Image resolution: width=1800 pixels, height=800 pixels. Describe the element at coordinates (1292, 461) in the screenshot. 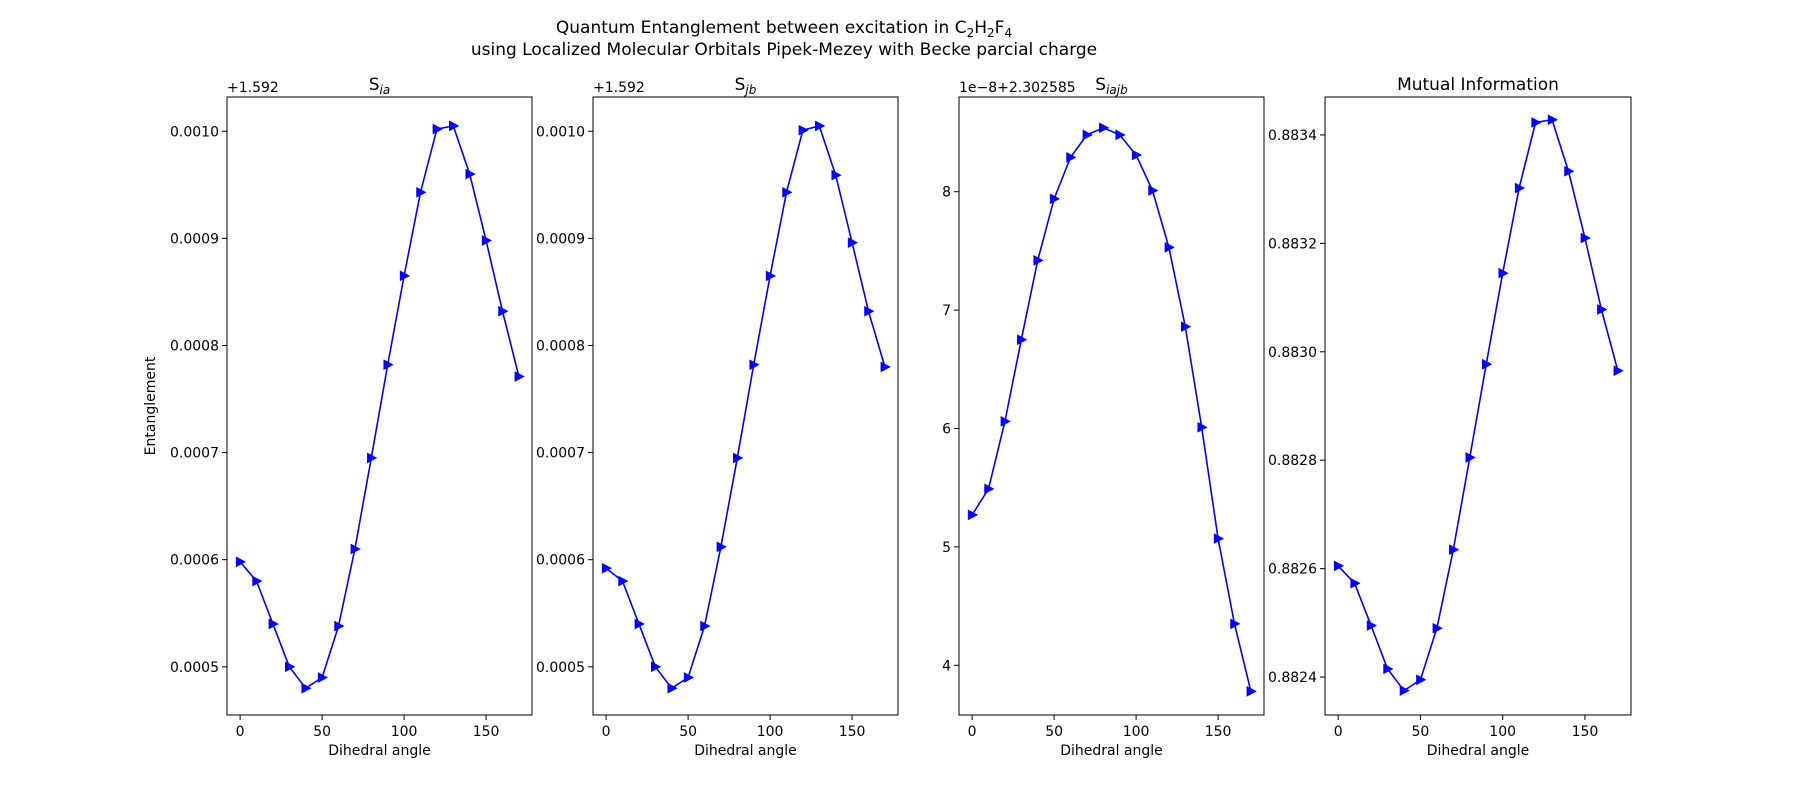

I see `y-tick-label: 0.8828` at that location.